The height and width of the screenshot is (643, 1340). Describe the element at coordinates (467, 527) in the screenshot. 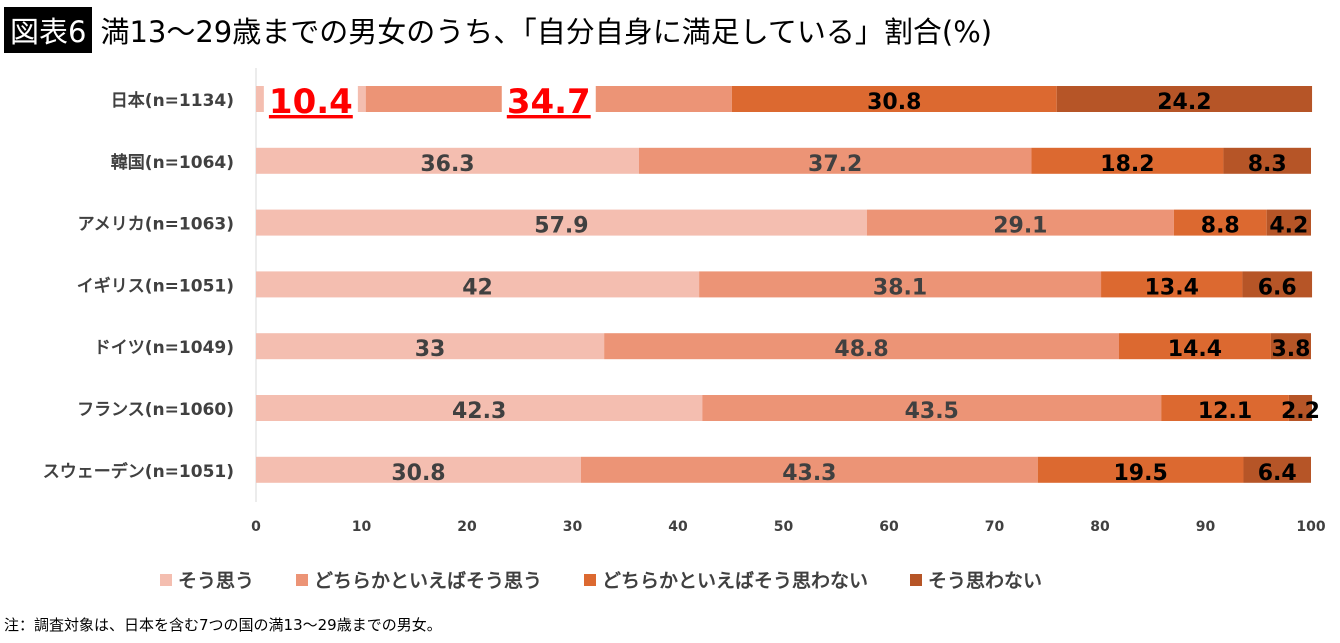

I see `x-tick-label: 20` at that location.